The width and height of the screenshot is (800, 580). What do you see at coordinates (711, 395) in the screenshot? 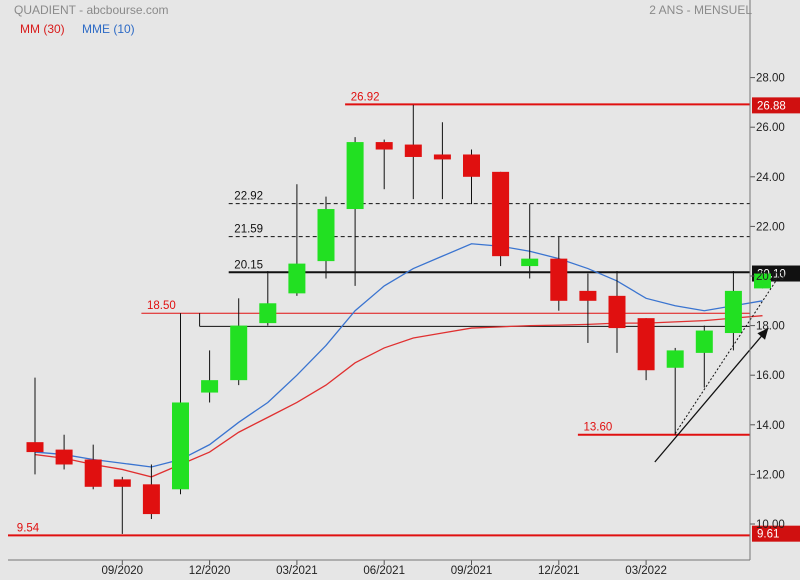
I see `trend-arrow` at bounding box center [711, 395].